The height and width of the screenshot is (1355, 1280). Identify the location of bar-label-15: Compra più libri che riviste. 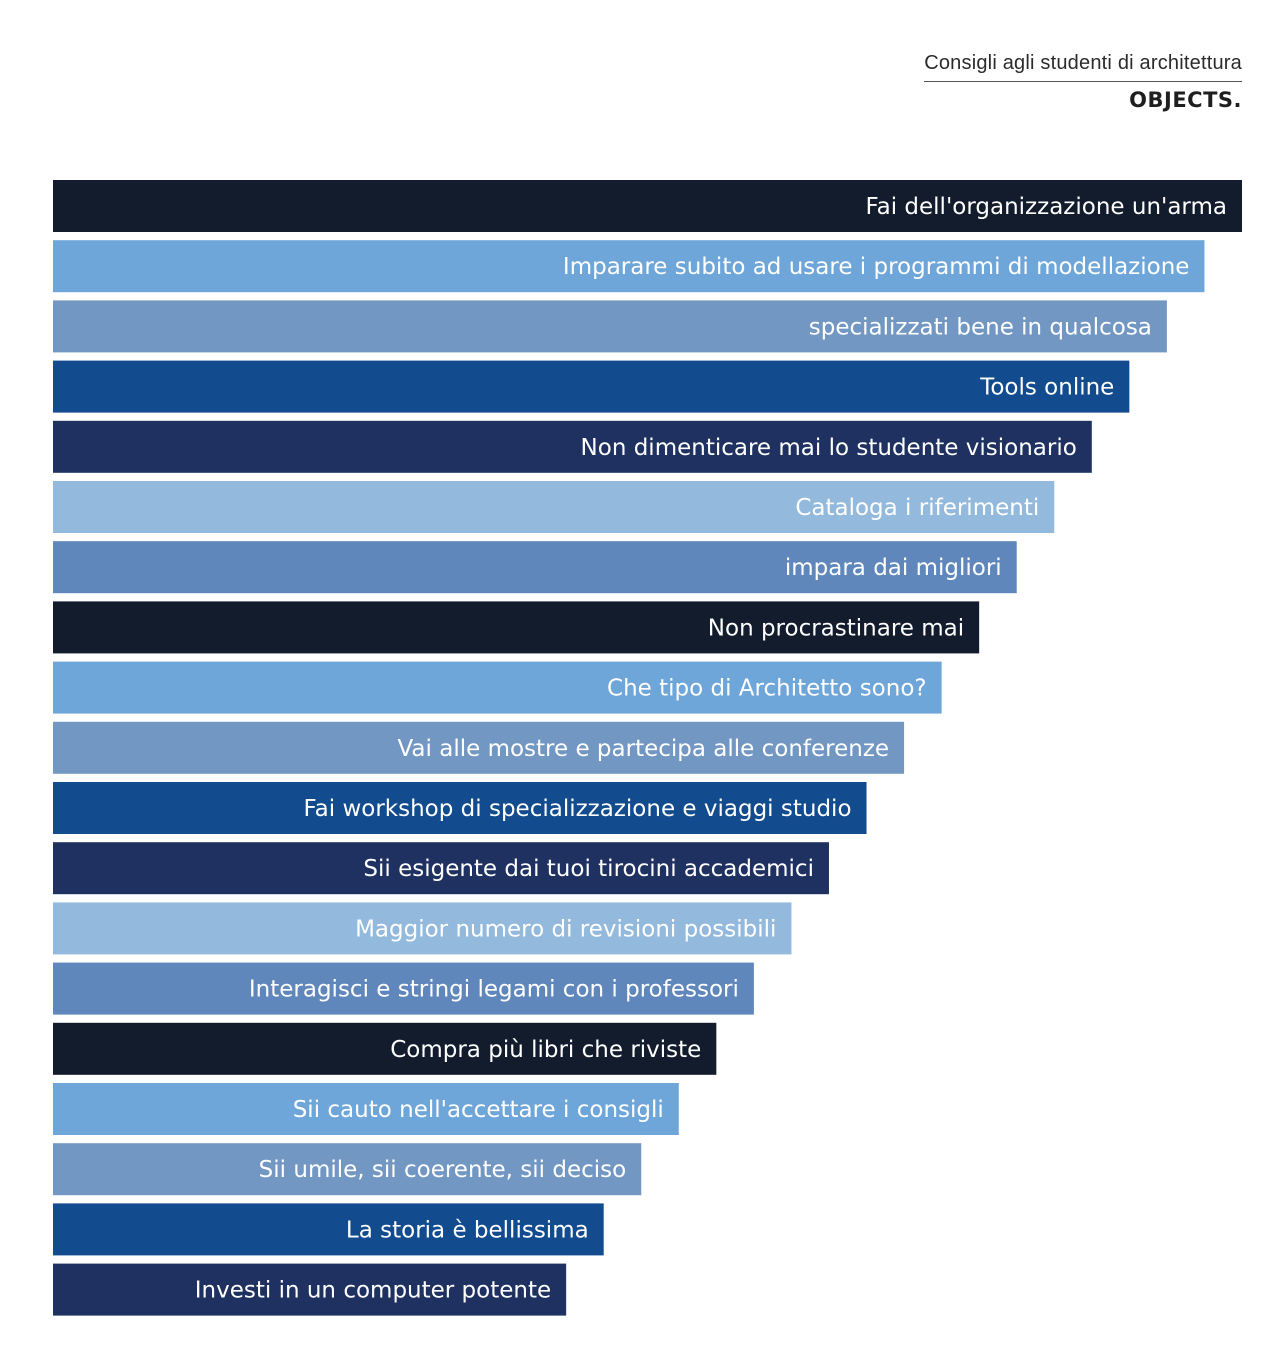
(545, 1050).